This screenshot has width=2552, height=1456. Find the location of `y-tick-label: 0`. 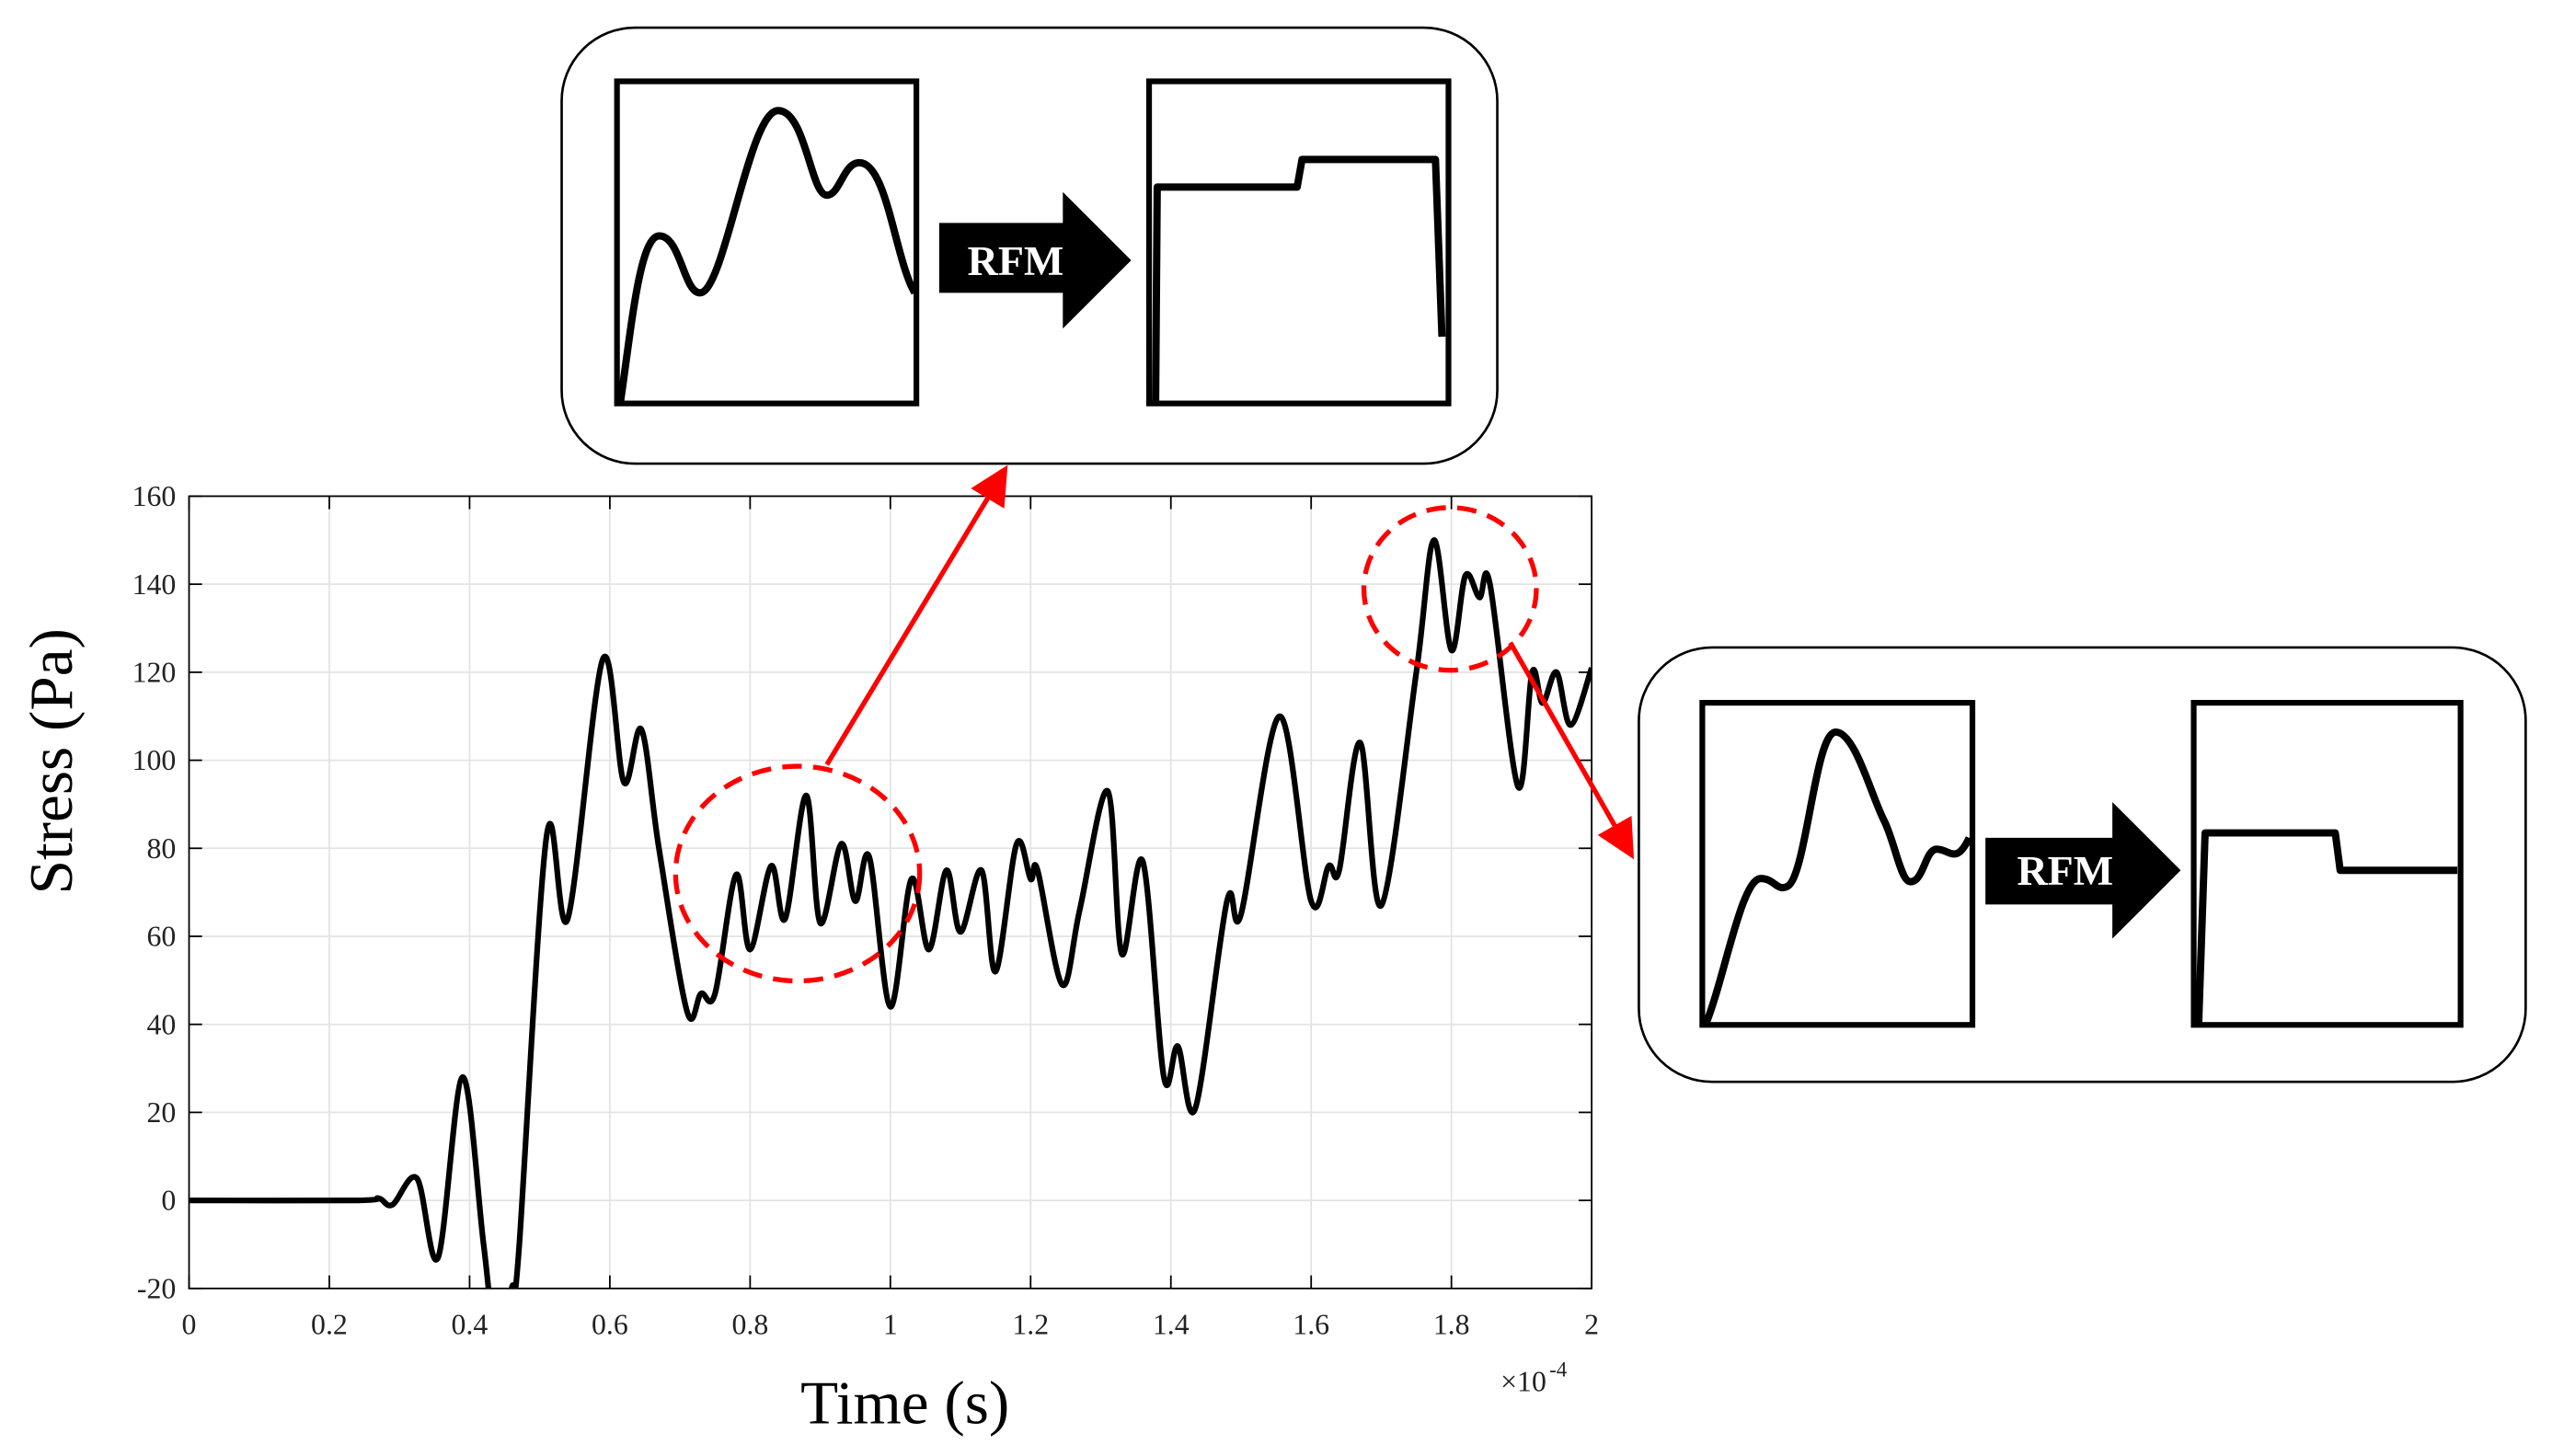

y-tick-label: 0 is located at coordinates (168, 1201).